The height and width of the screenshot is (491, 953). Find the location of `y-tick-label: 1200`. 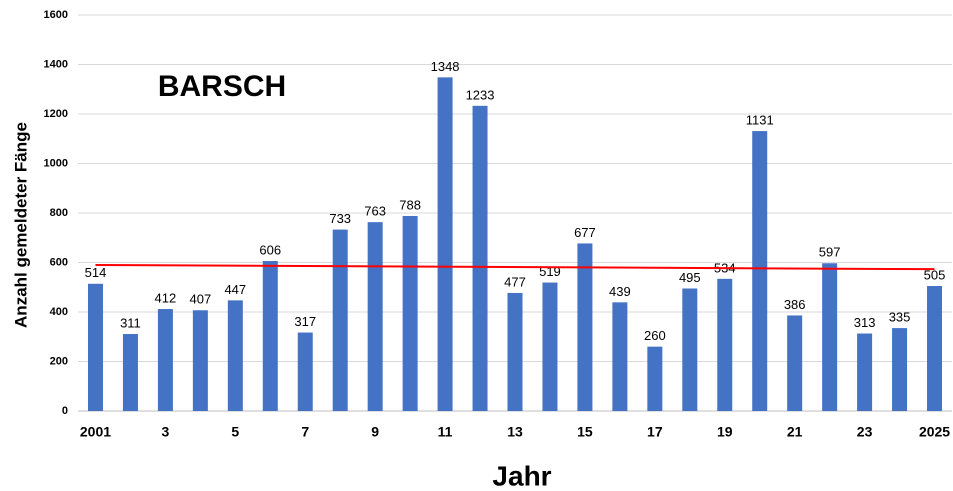

y-tick-label: 1200 is located at coordinates (56, 114).